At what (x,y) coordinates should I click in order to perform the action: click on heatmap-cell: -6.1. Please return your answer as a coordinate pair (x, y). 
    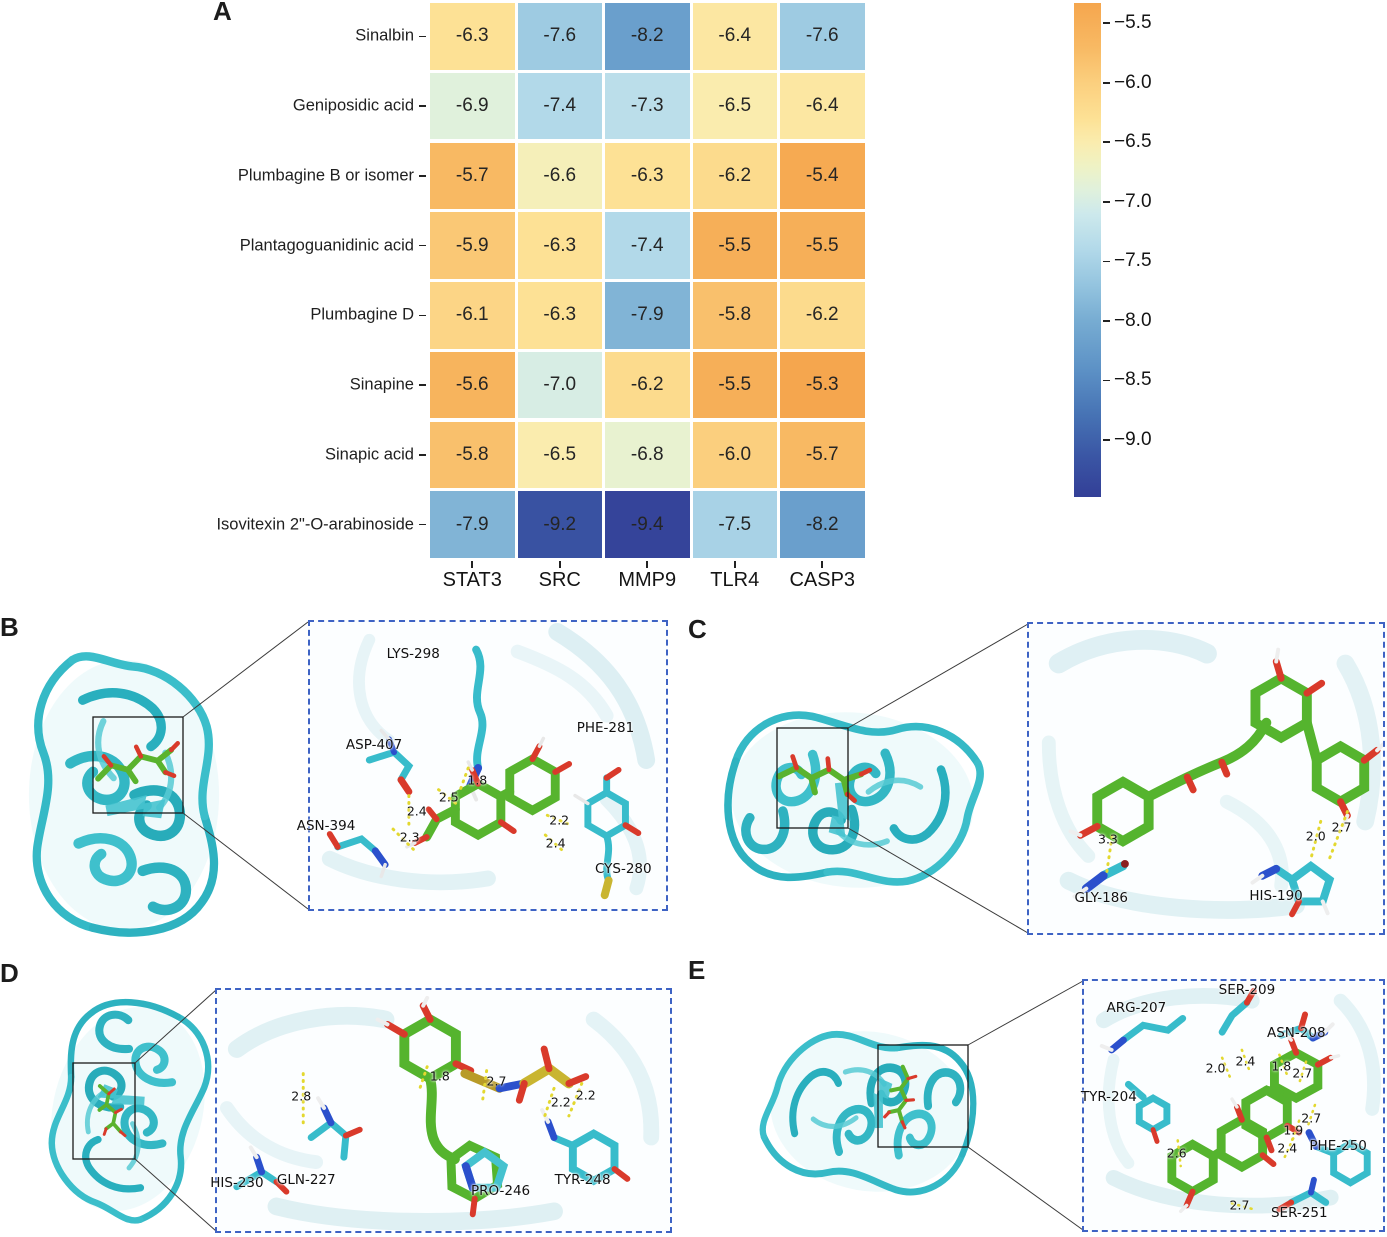
    Looking at the image, I should click on (472, 315).